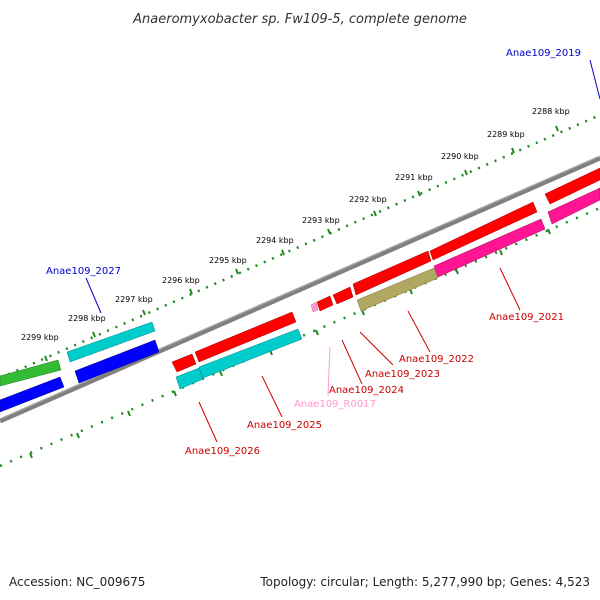 The width and height of the screenshot is (600, 600). What do you see at coordinates (483, 231) in the screenshot?
I see `gene-2020-arrow` at bounding box center [483, 231].